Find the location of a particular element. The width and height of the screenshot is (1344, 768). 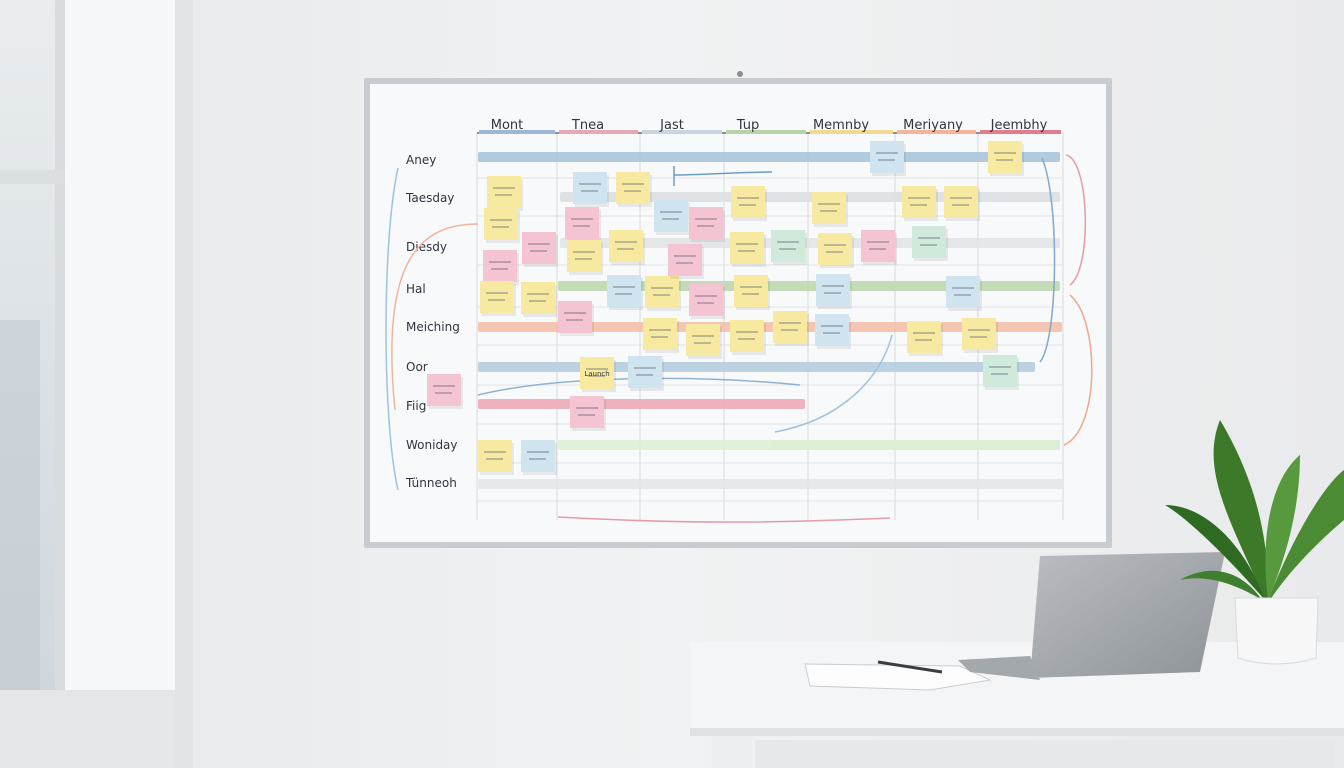

column-header: Tup is located at coordinates (747, 125).